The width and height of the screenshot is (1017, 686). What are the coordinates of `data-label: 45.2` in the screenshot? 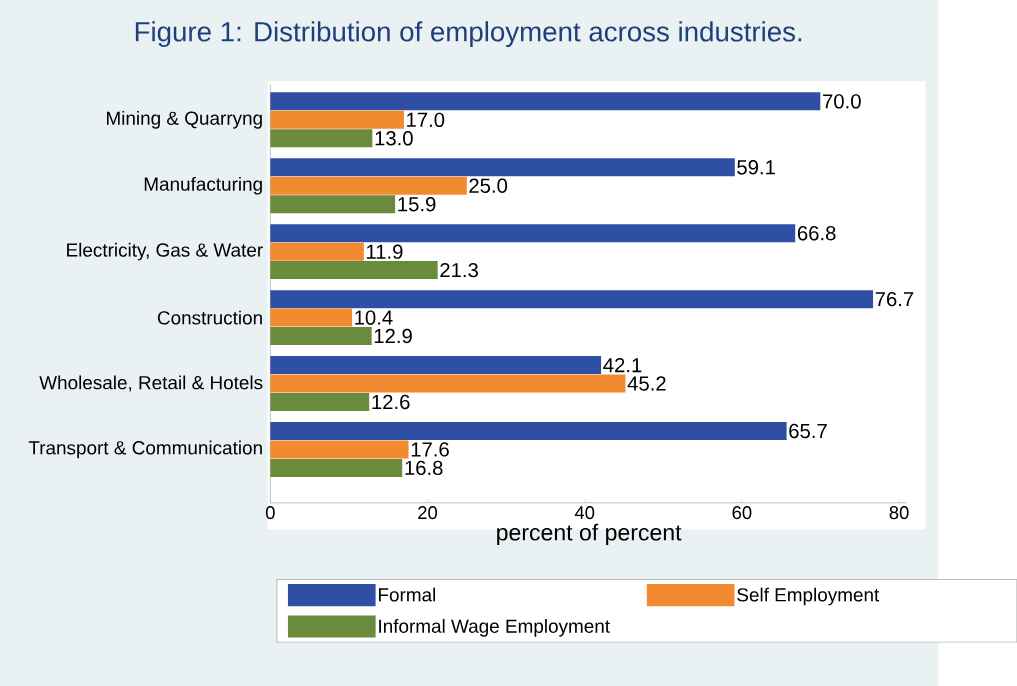 It's located at (646, 383).